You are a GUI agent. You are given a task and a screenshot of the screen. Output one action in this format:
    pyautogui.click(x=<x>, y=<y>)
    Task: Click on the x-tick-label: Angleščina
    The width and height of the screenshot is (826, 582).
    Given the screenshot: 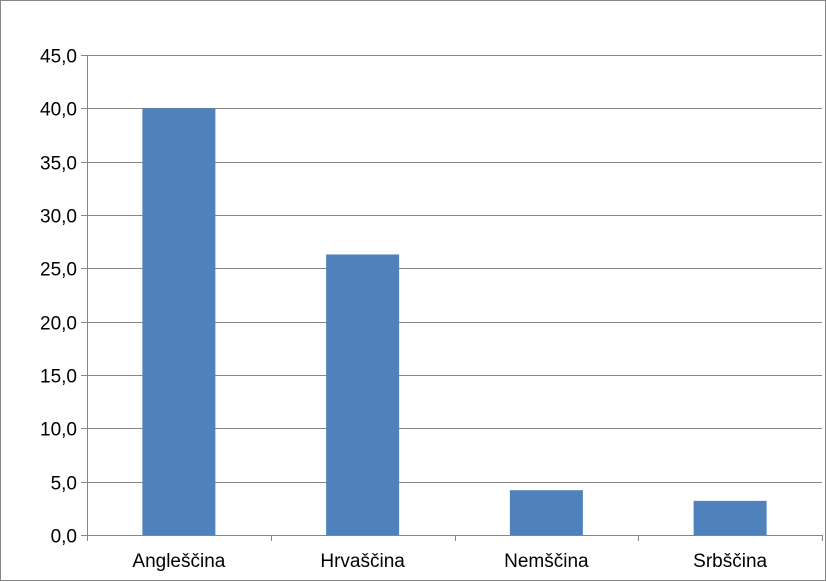 What is the action you would take?
    pyautogui.click(x=178, y=561)
    